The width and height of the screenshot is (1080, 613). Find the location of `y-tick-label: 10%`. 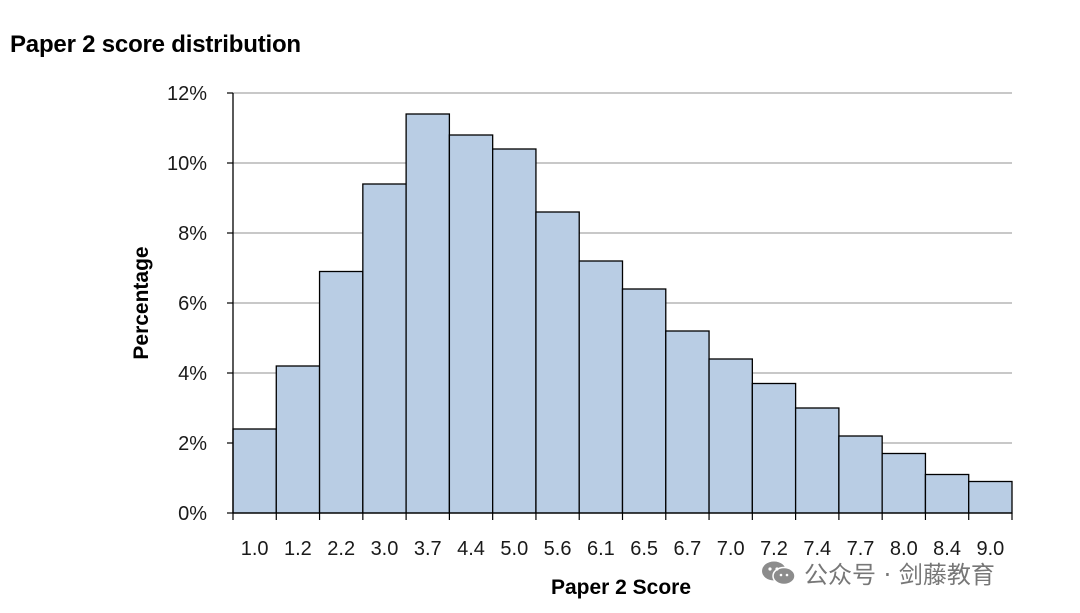

y-tick-label: 10% is located at coordinates (187, 164).